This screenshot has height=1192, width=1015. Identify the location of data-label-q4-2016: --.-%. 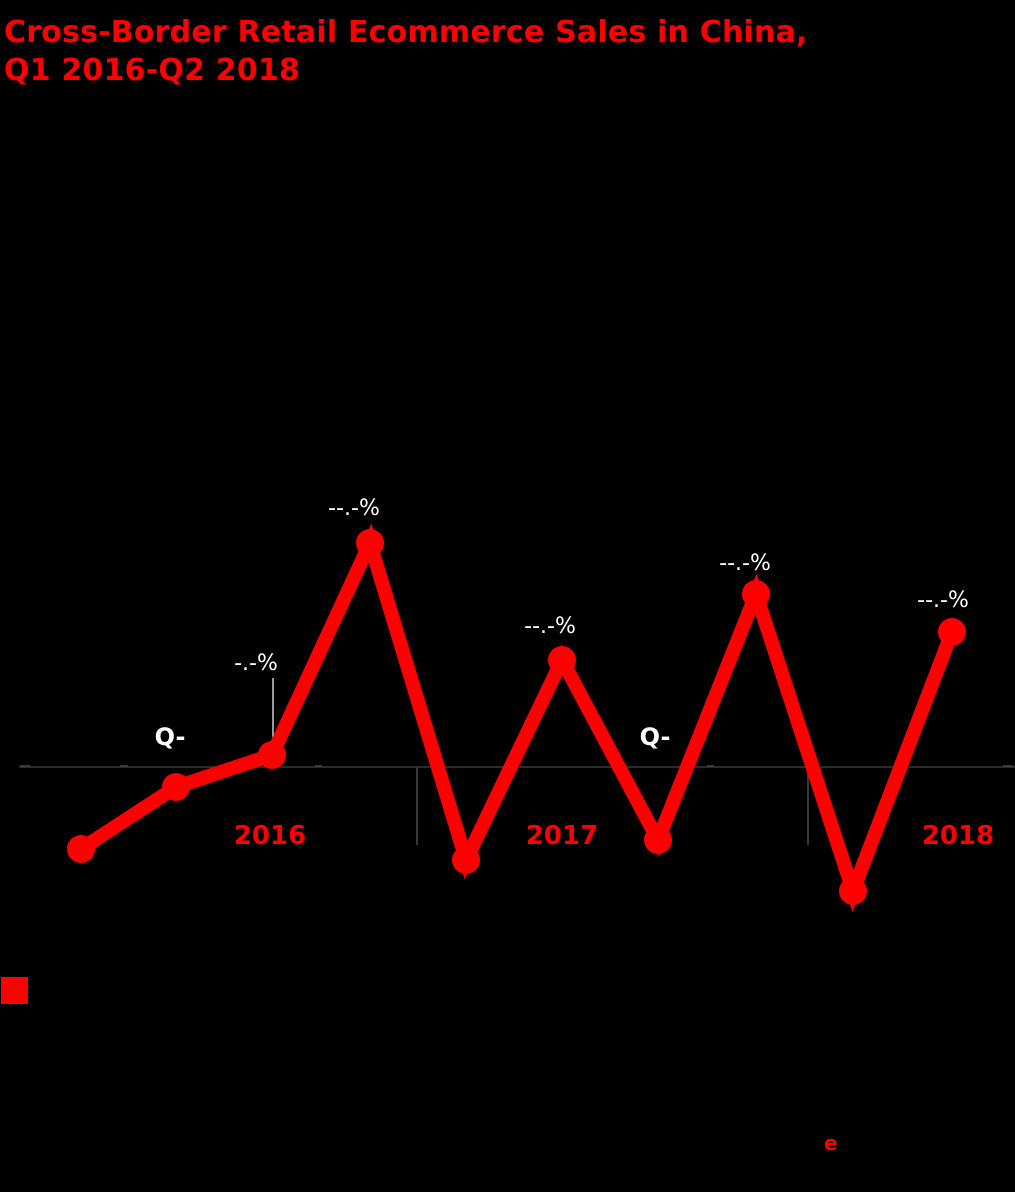
(354, 508).